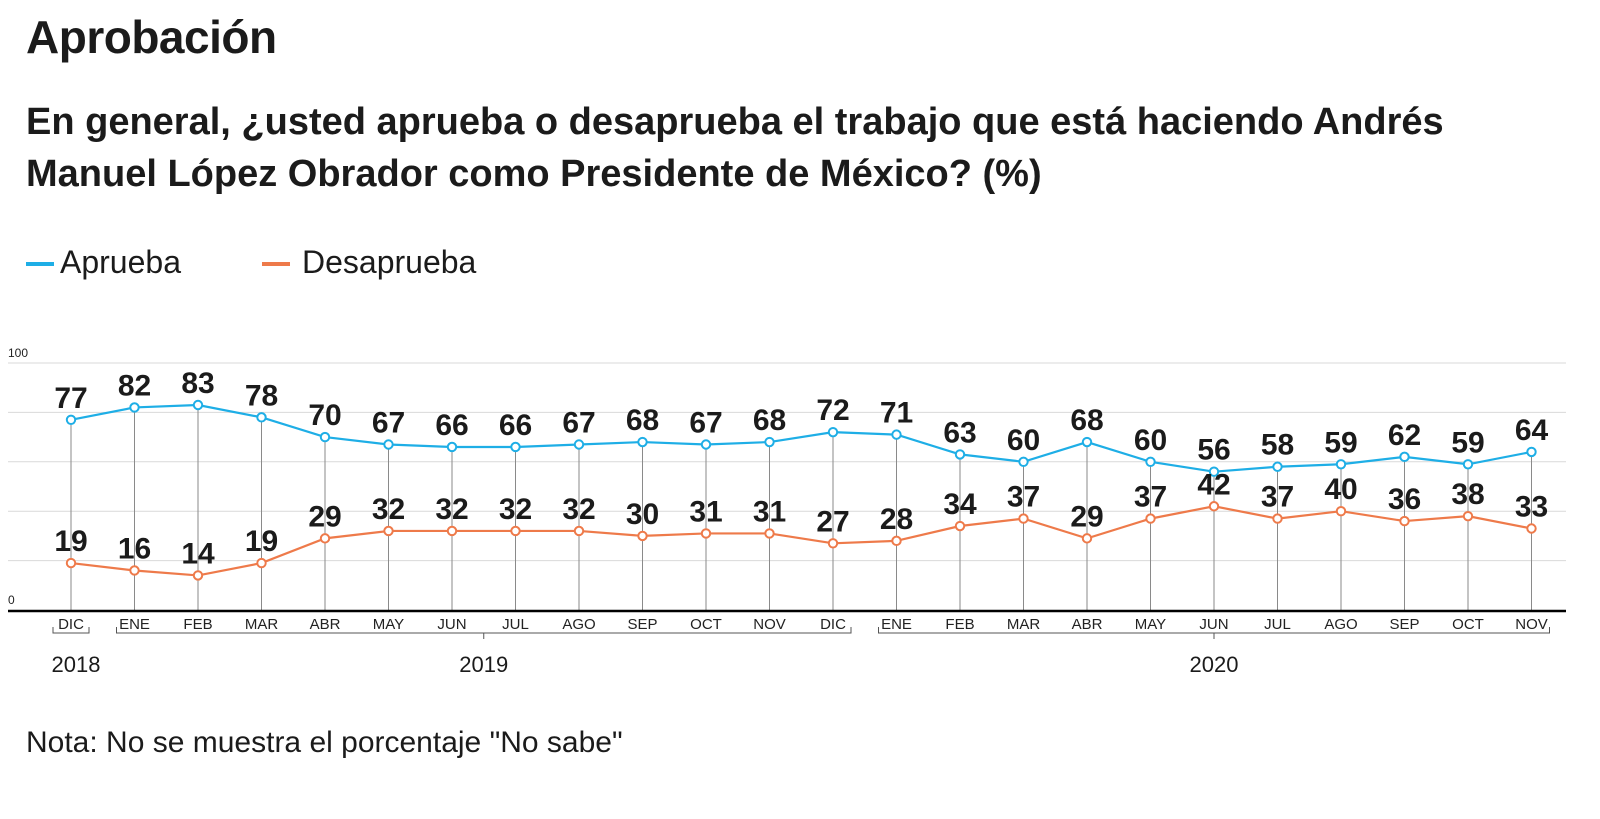 This screenshot has height=819, width=1600. I want to click on data-label: 16, so click(134, 548).